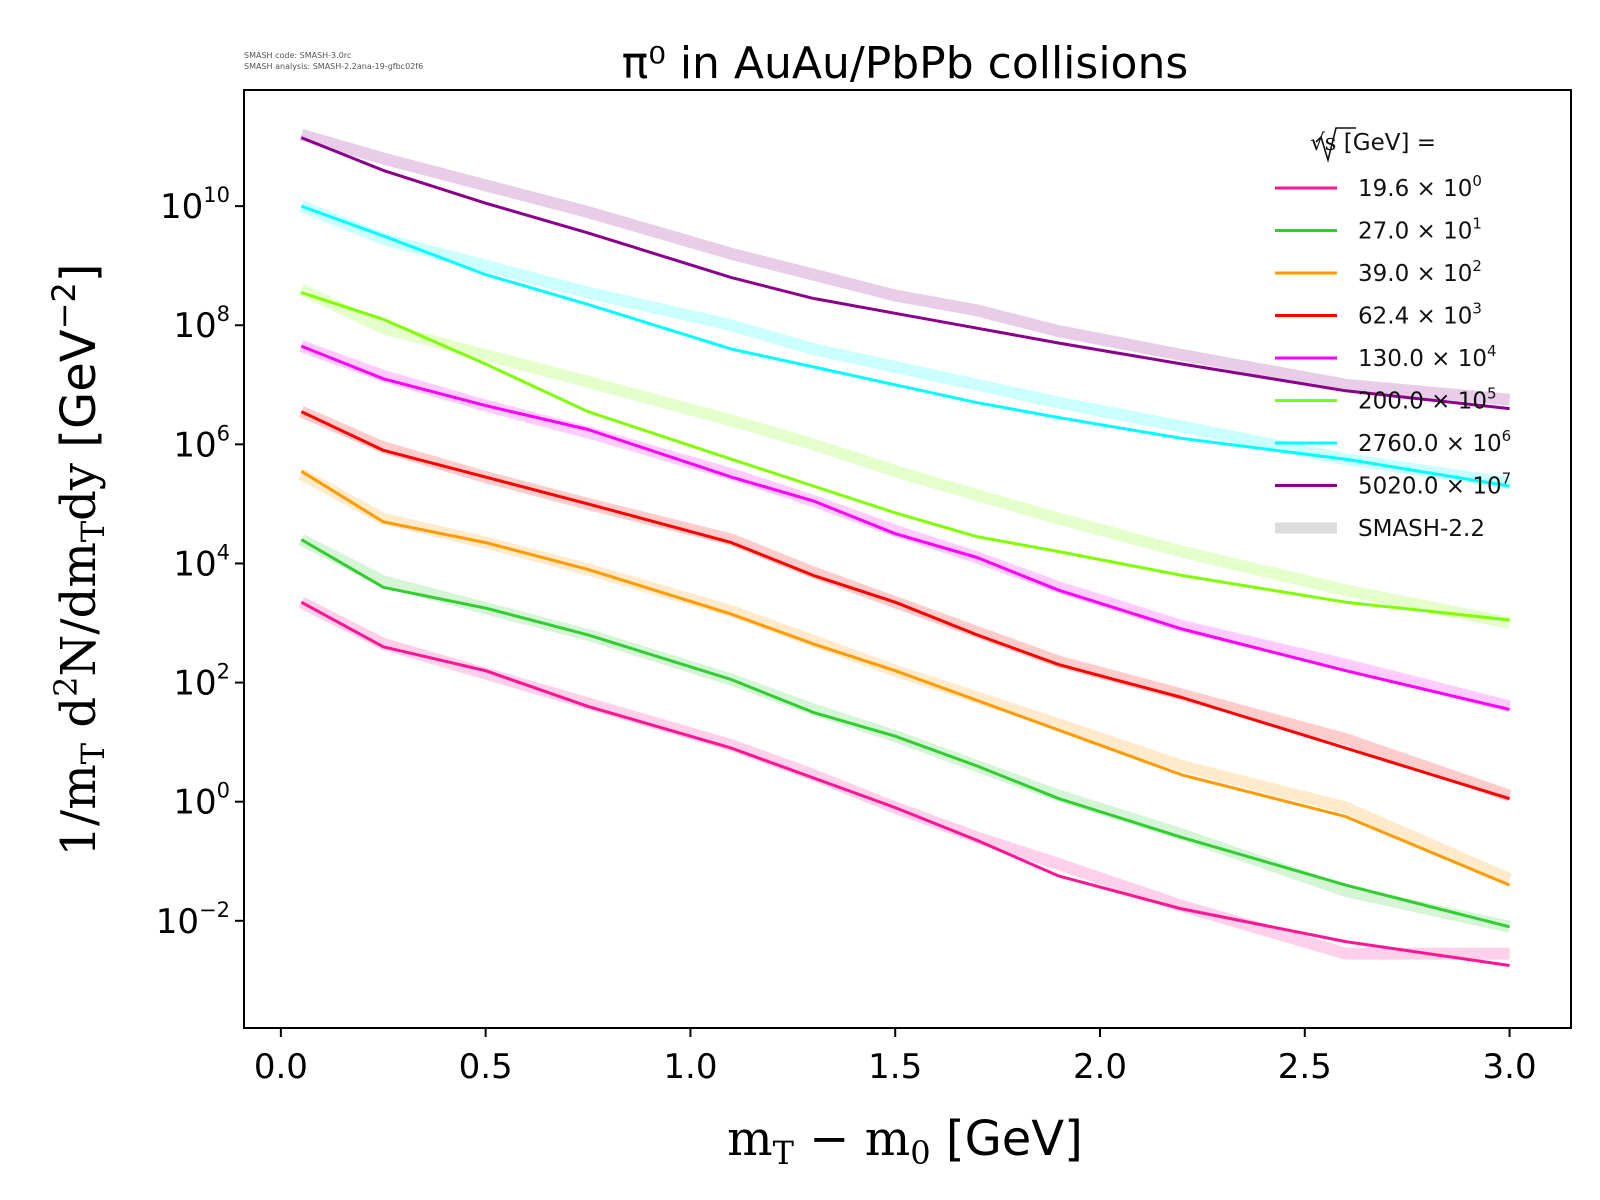 This screenshot has height=1200, width=1600. What do you see at coordinates (1434, 485) in the screenshot?
I see `legend-label-7: 5020.0 × 107` at bounding box center [1434, 485].